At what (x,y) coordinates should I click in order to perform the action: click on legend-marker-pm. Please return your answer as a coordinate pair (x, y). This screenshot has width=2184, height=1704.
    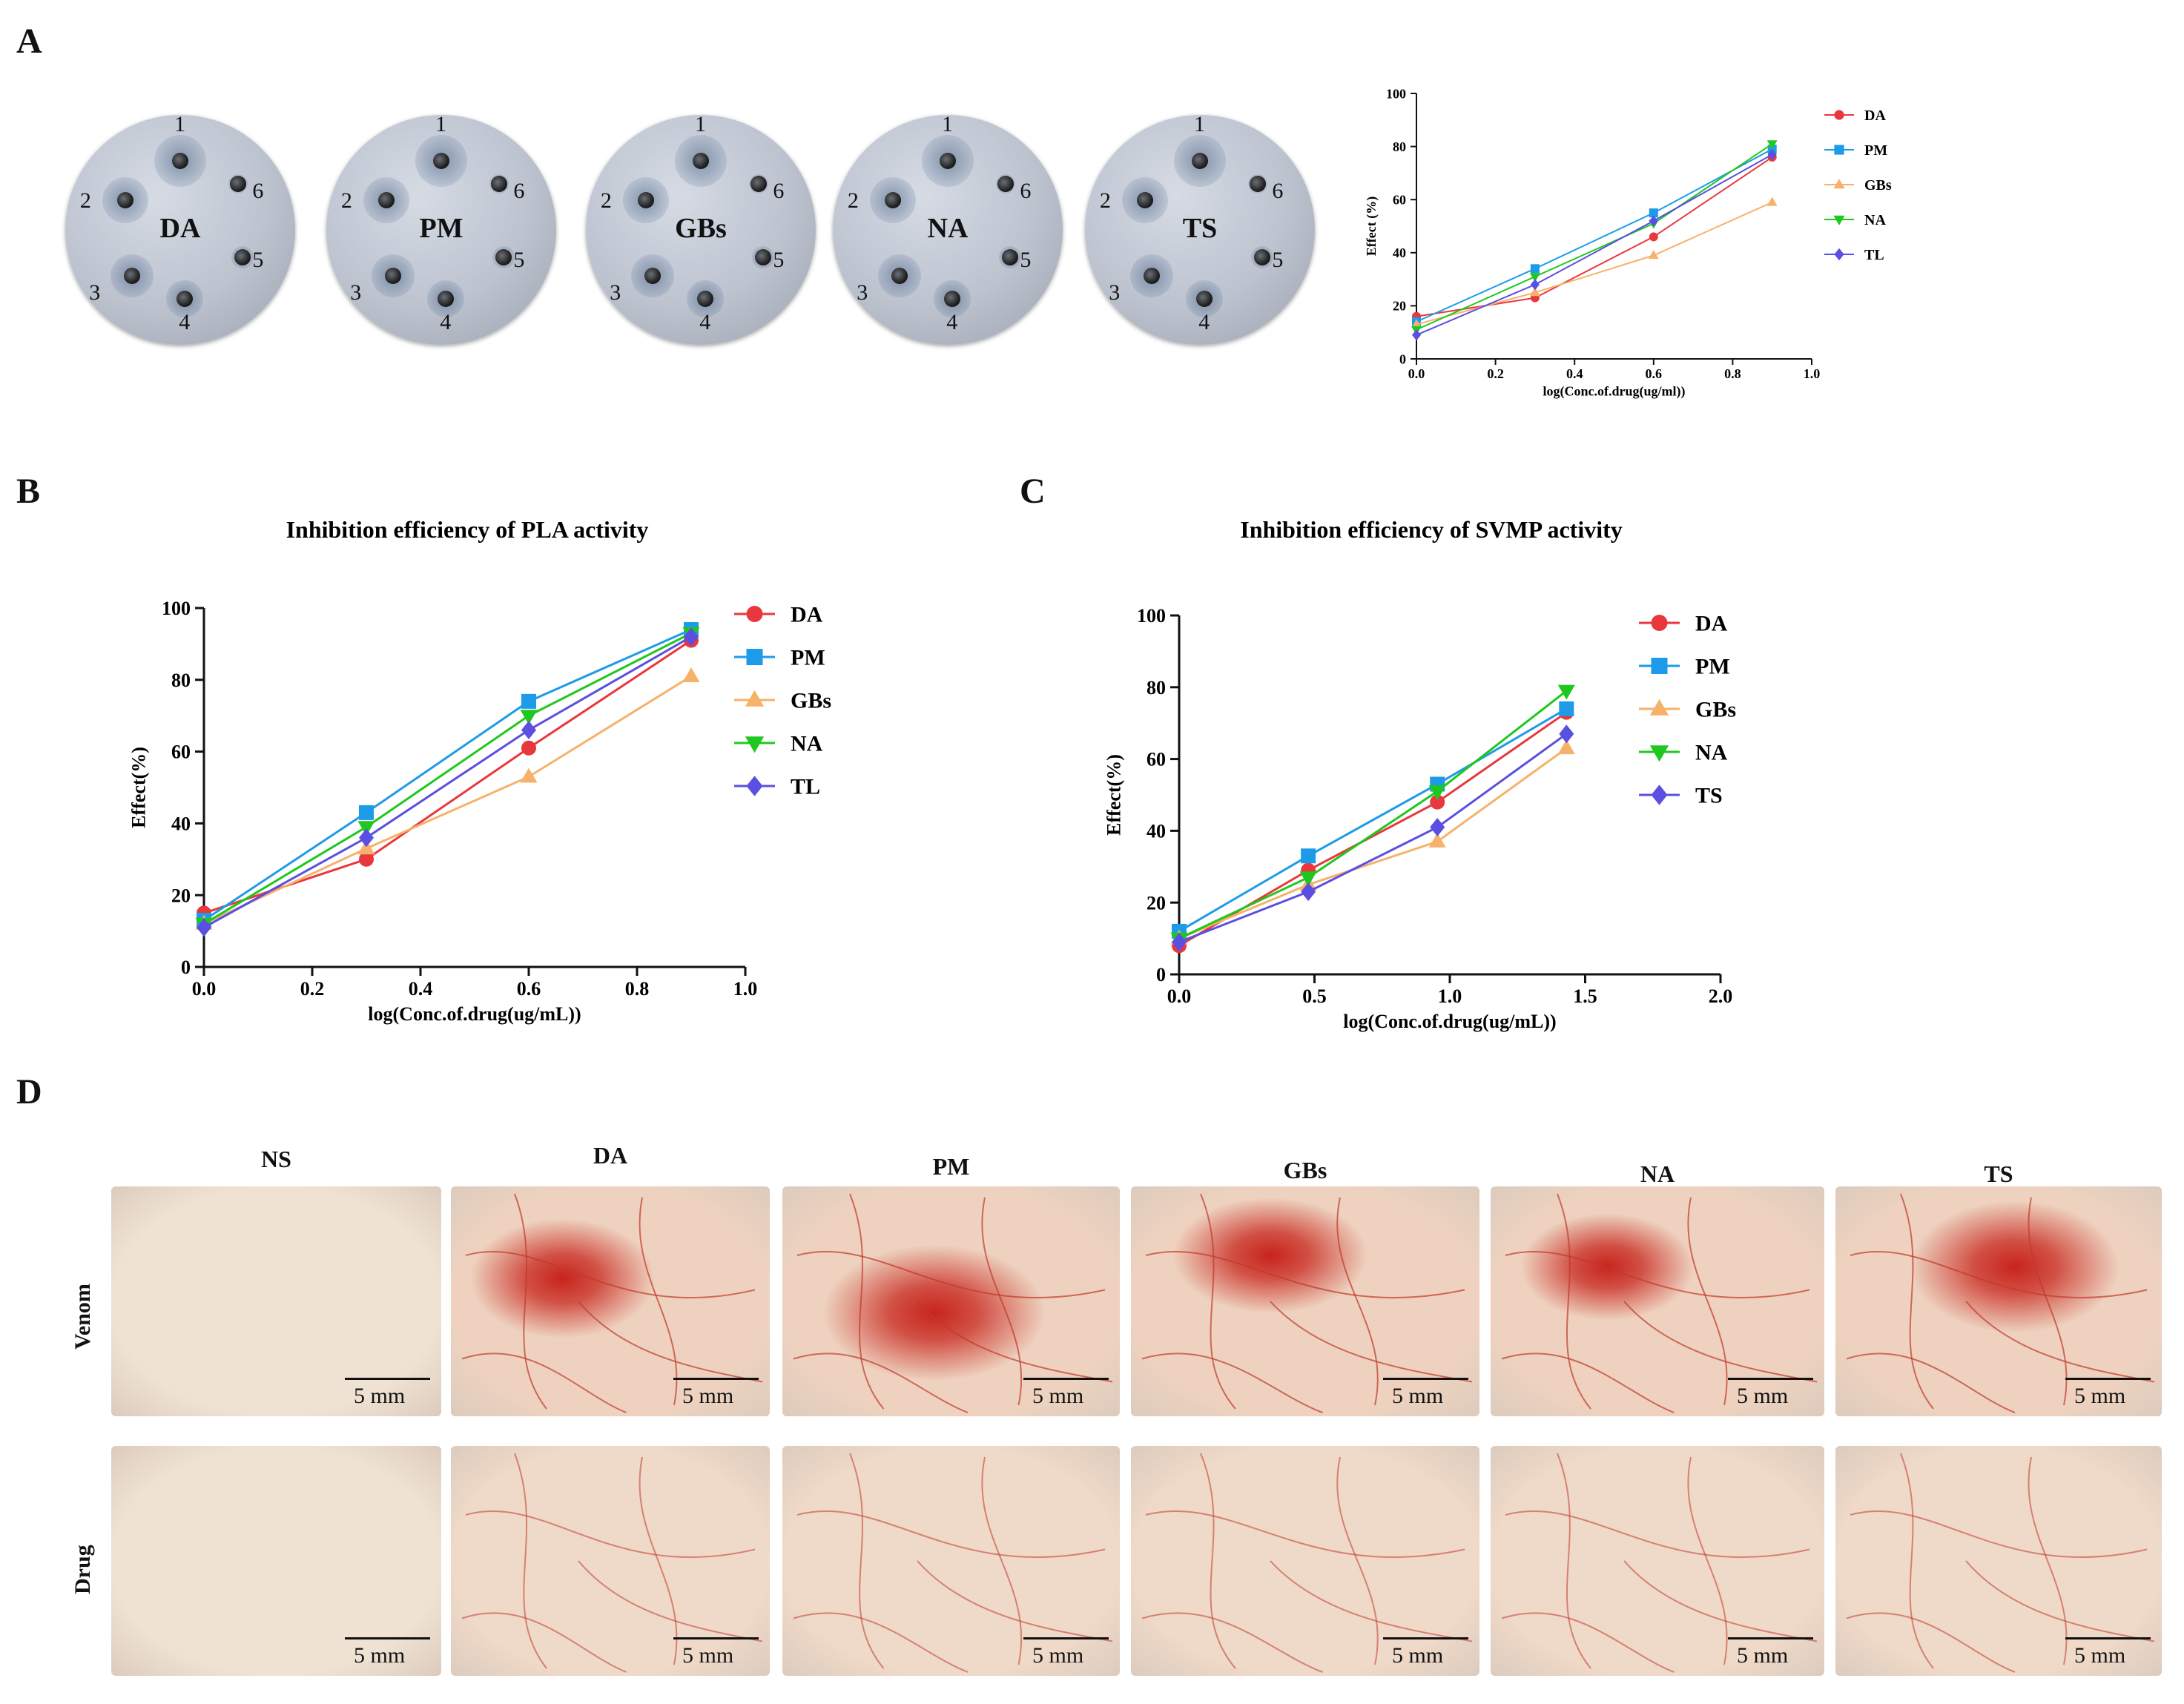
    Looking at the image, I should click on (754, 657).